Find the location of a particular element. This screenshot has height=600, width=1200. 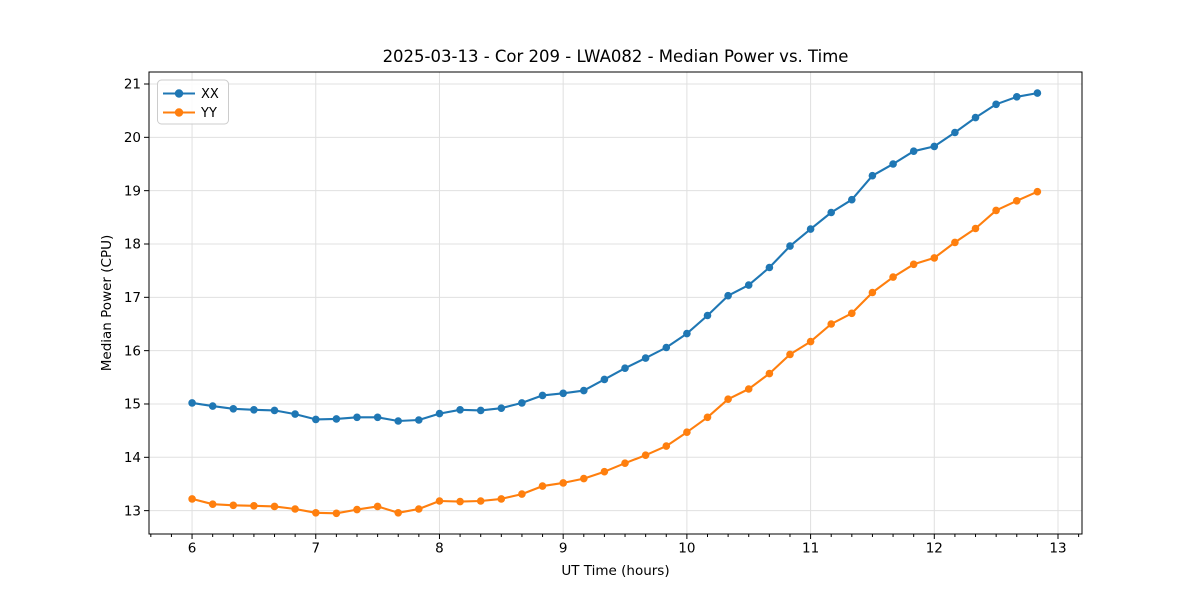

y-tick-label: 21 is located at coordinates (132, 85).